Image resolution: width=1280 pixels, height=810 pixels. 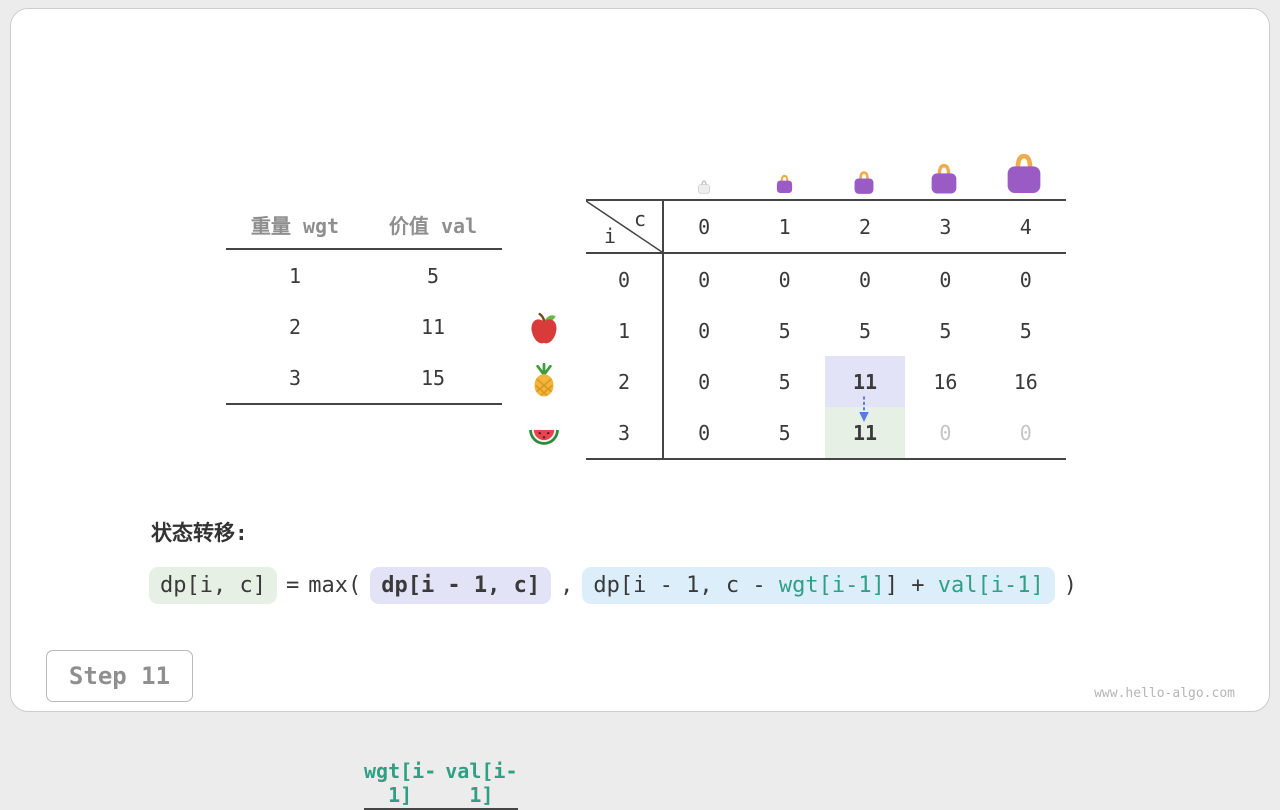 I want to click on dp-cell-0-4: 0, so click(x=1025, y=279).